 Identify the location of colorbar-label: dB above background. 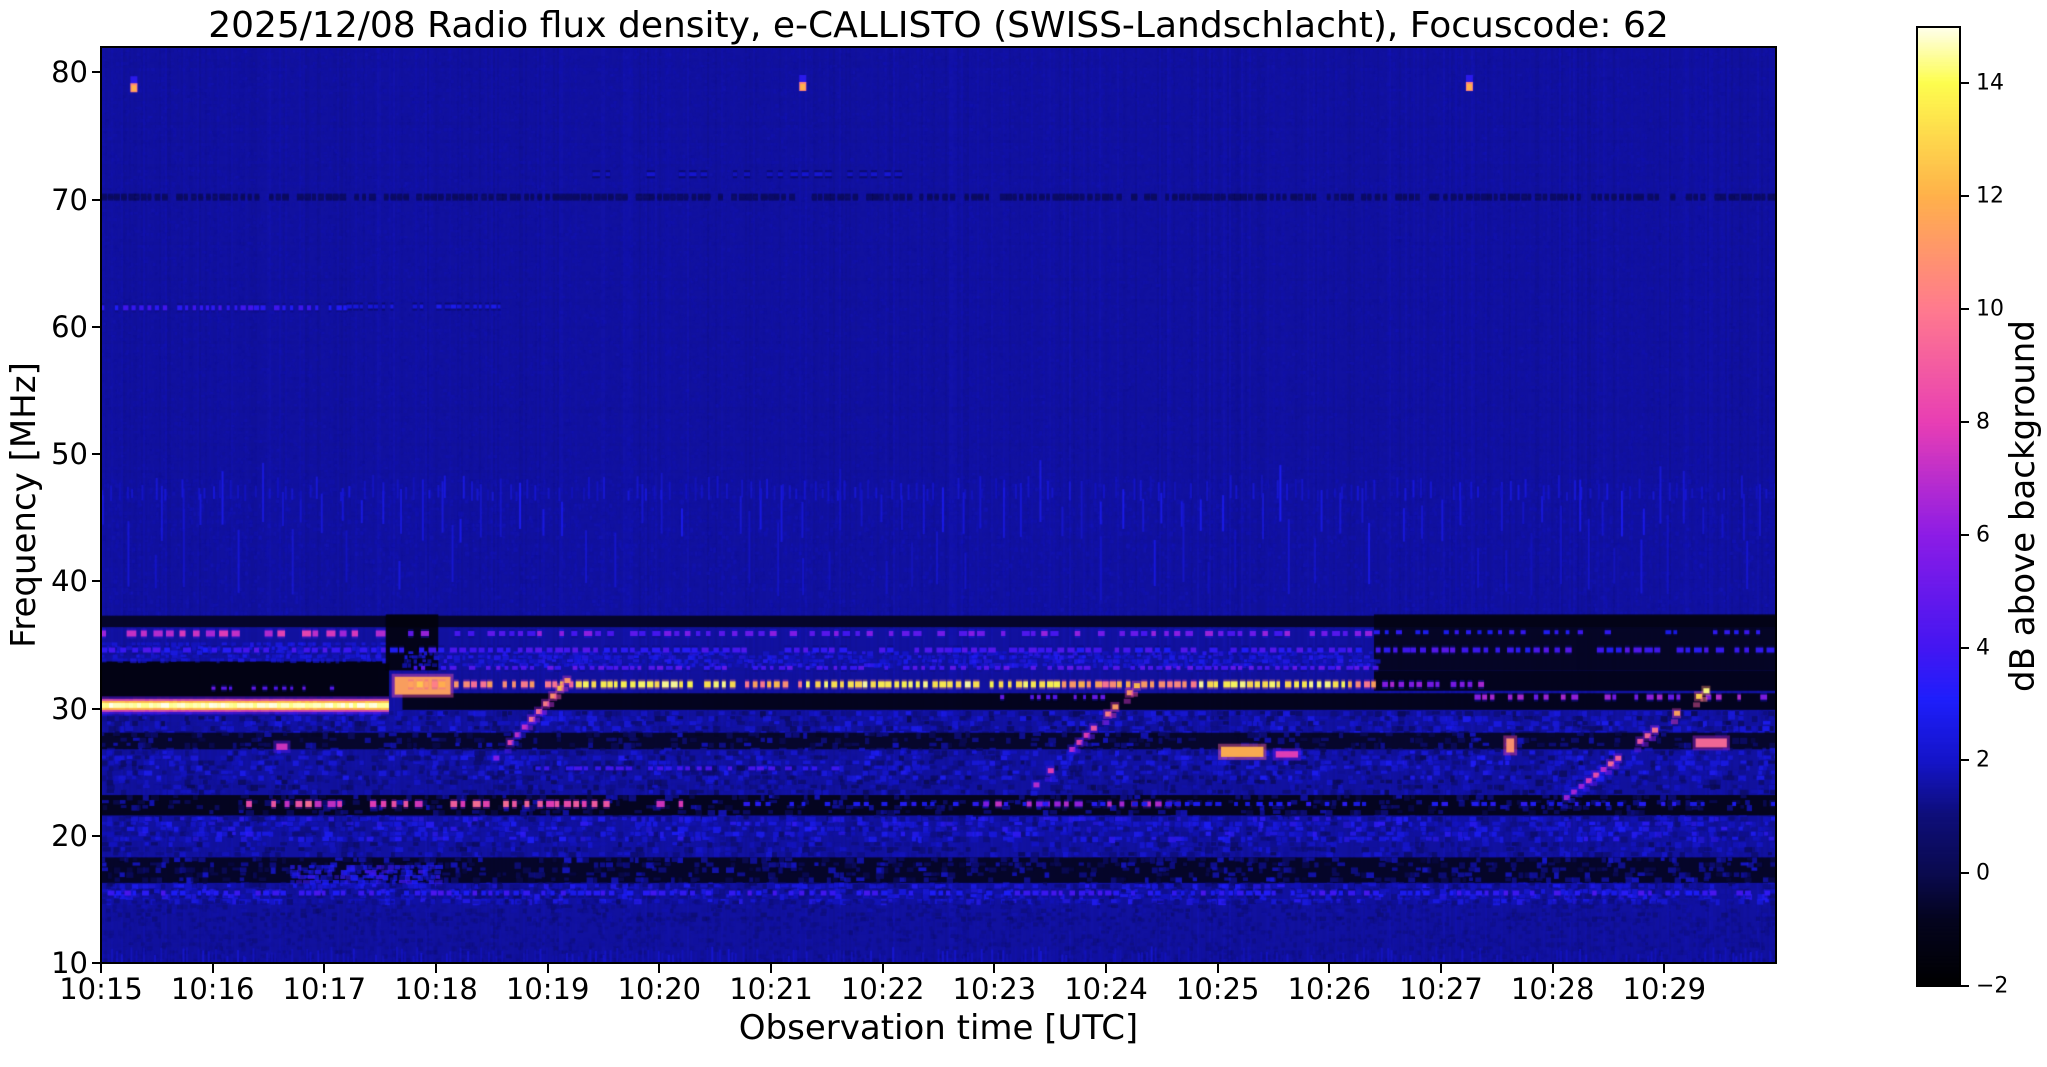
(2023, 506).